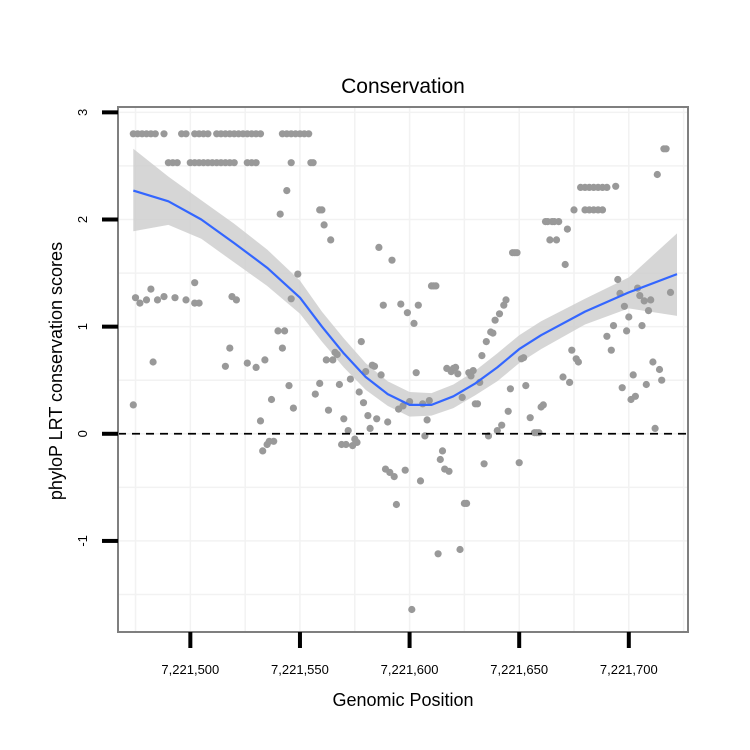 This screenshot has height=750, width=750. I want to click on chart-title: Conservation, so click(403, 86).